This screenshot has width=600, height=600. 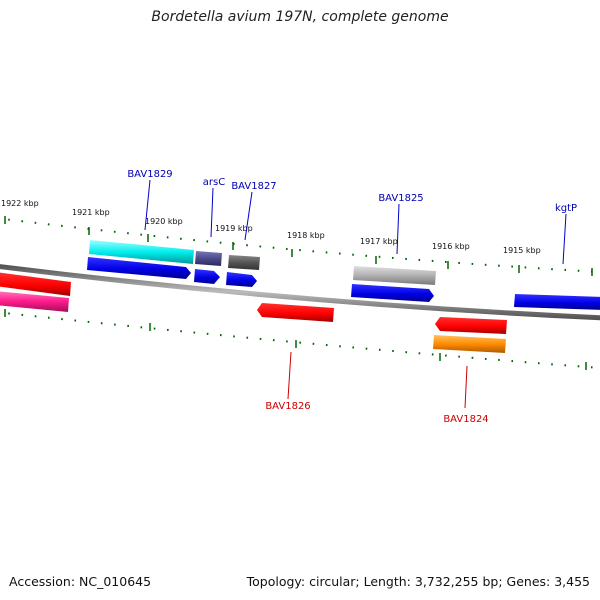 I want to click on gene-arrow-left-red, so click(x=35, y=284).